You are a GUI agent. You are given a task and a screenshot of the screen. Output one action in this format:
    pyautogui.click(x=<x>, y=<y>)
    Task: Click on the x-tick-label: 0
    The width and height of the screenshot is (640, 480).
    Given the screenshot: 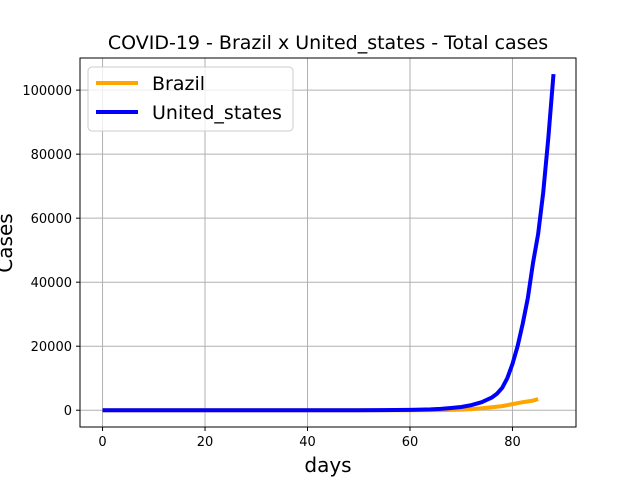 What is the action you would take?
    pyautogui.click(x=102, y=442)
    